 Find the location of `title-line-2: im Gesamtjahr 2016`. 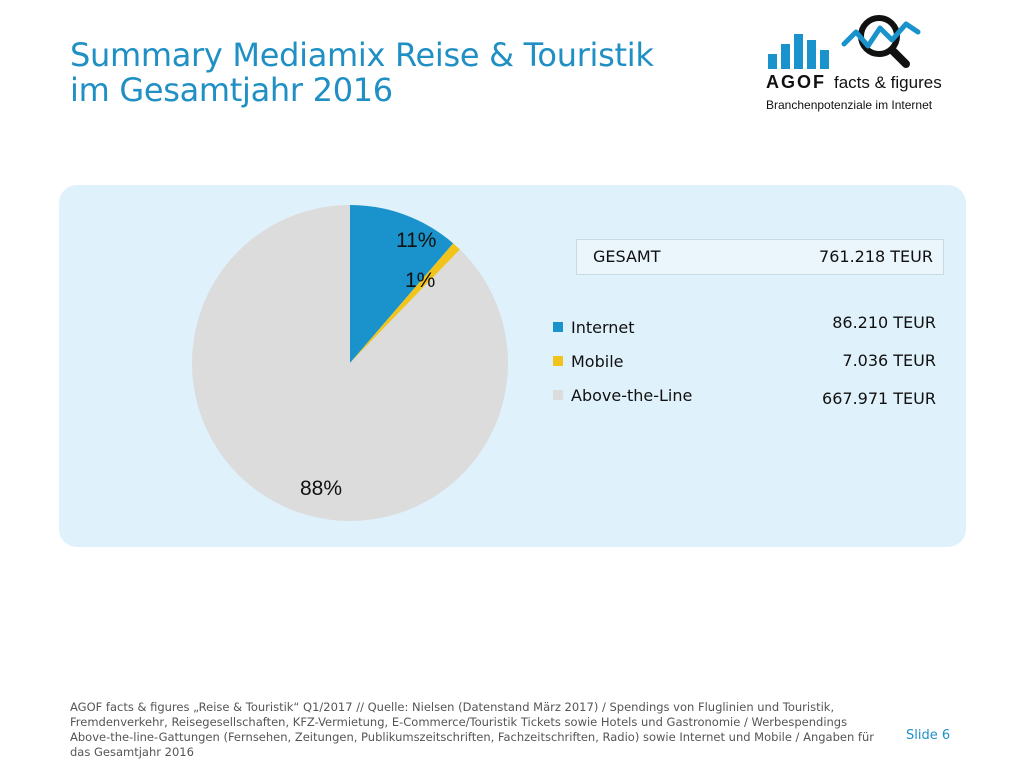

title-line-2: im Gesamtjahr 2016 is located at coordinates (231, 90).